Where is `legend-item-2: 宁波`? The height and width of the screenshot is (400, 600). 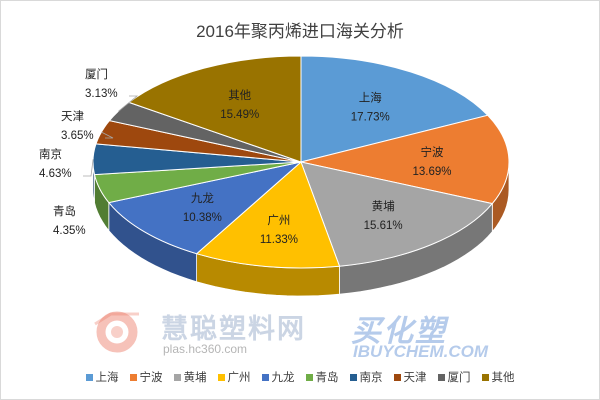
legend-item-2: 宁波 is located at coordinates (146, 377).